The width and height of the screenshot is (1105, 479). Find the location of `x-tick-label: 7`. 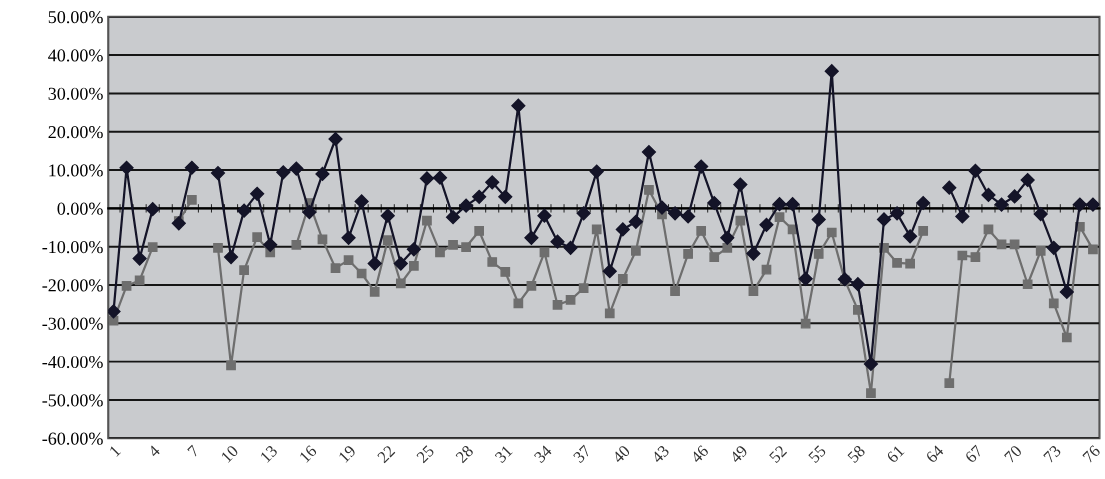

x-tick-label: 7 is located at coordinates (193, 451).